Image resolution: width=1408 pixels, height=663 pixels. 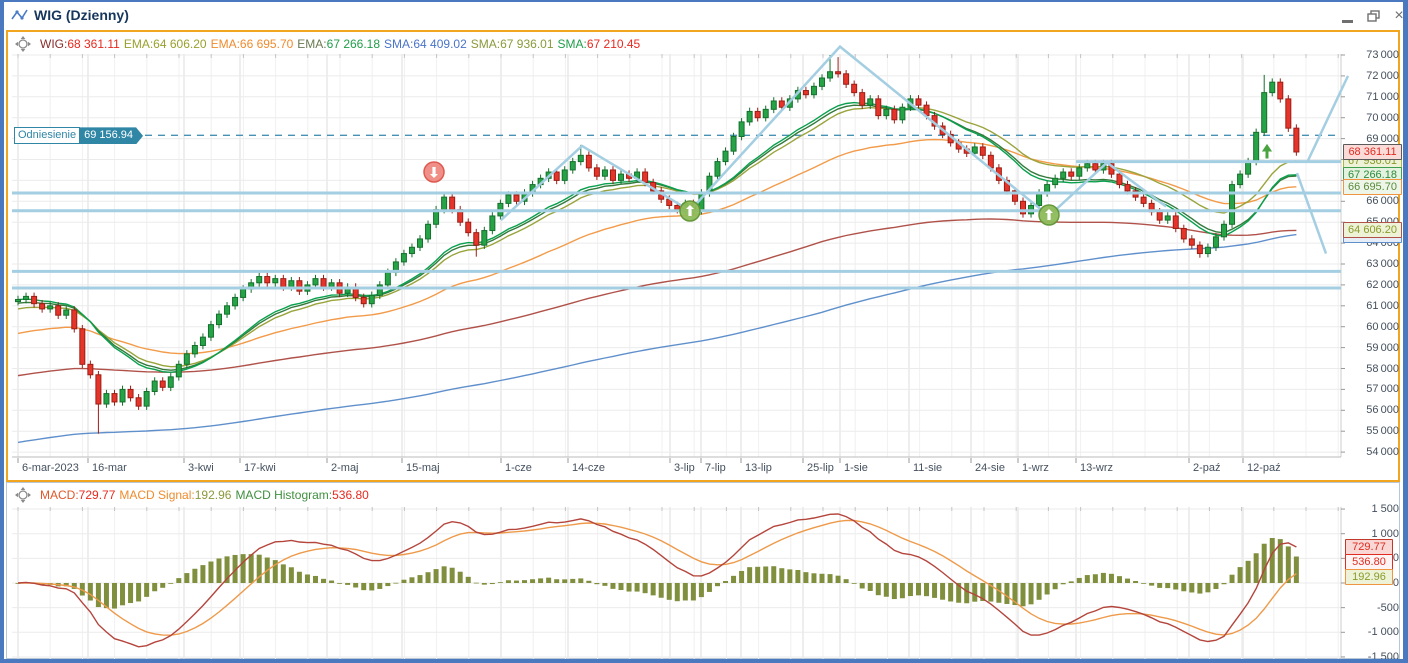 What do you see at coordinates (589, 468) in the screenshot?
I see `x-axis-label: 14-cze` at bounding box center [589, 468].